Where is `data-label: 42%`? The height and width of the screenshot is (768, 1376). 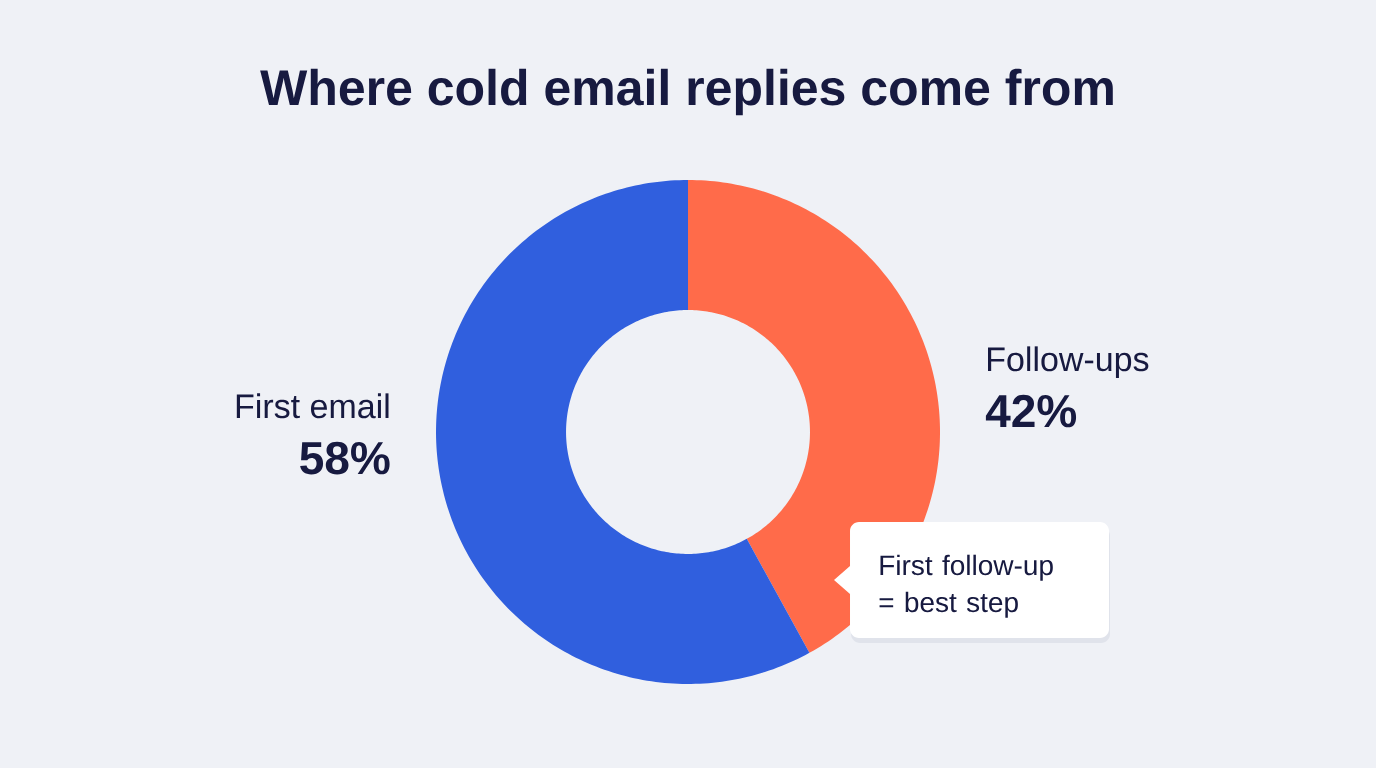 data-label: 42% is located at coordinates (1031, 411).